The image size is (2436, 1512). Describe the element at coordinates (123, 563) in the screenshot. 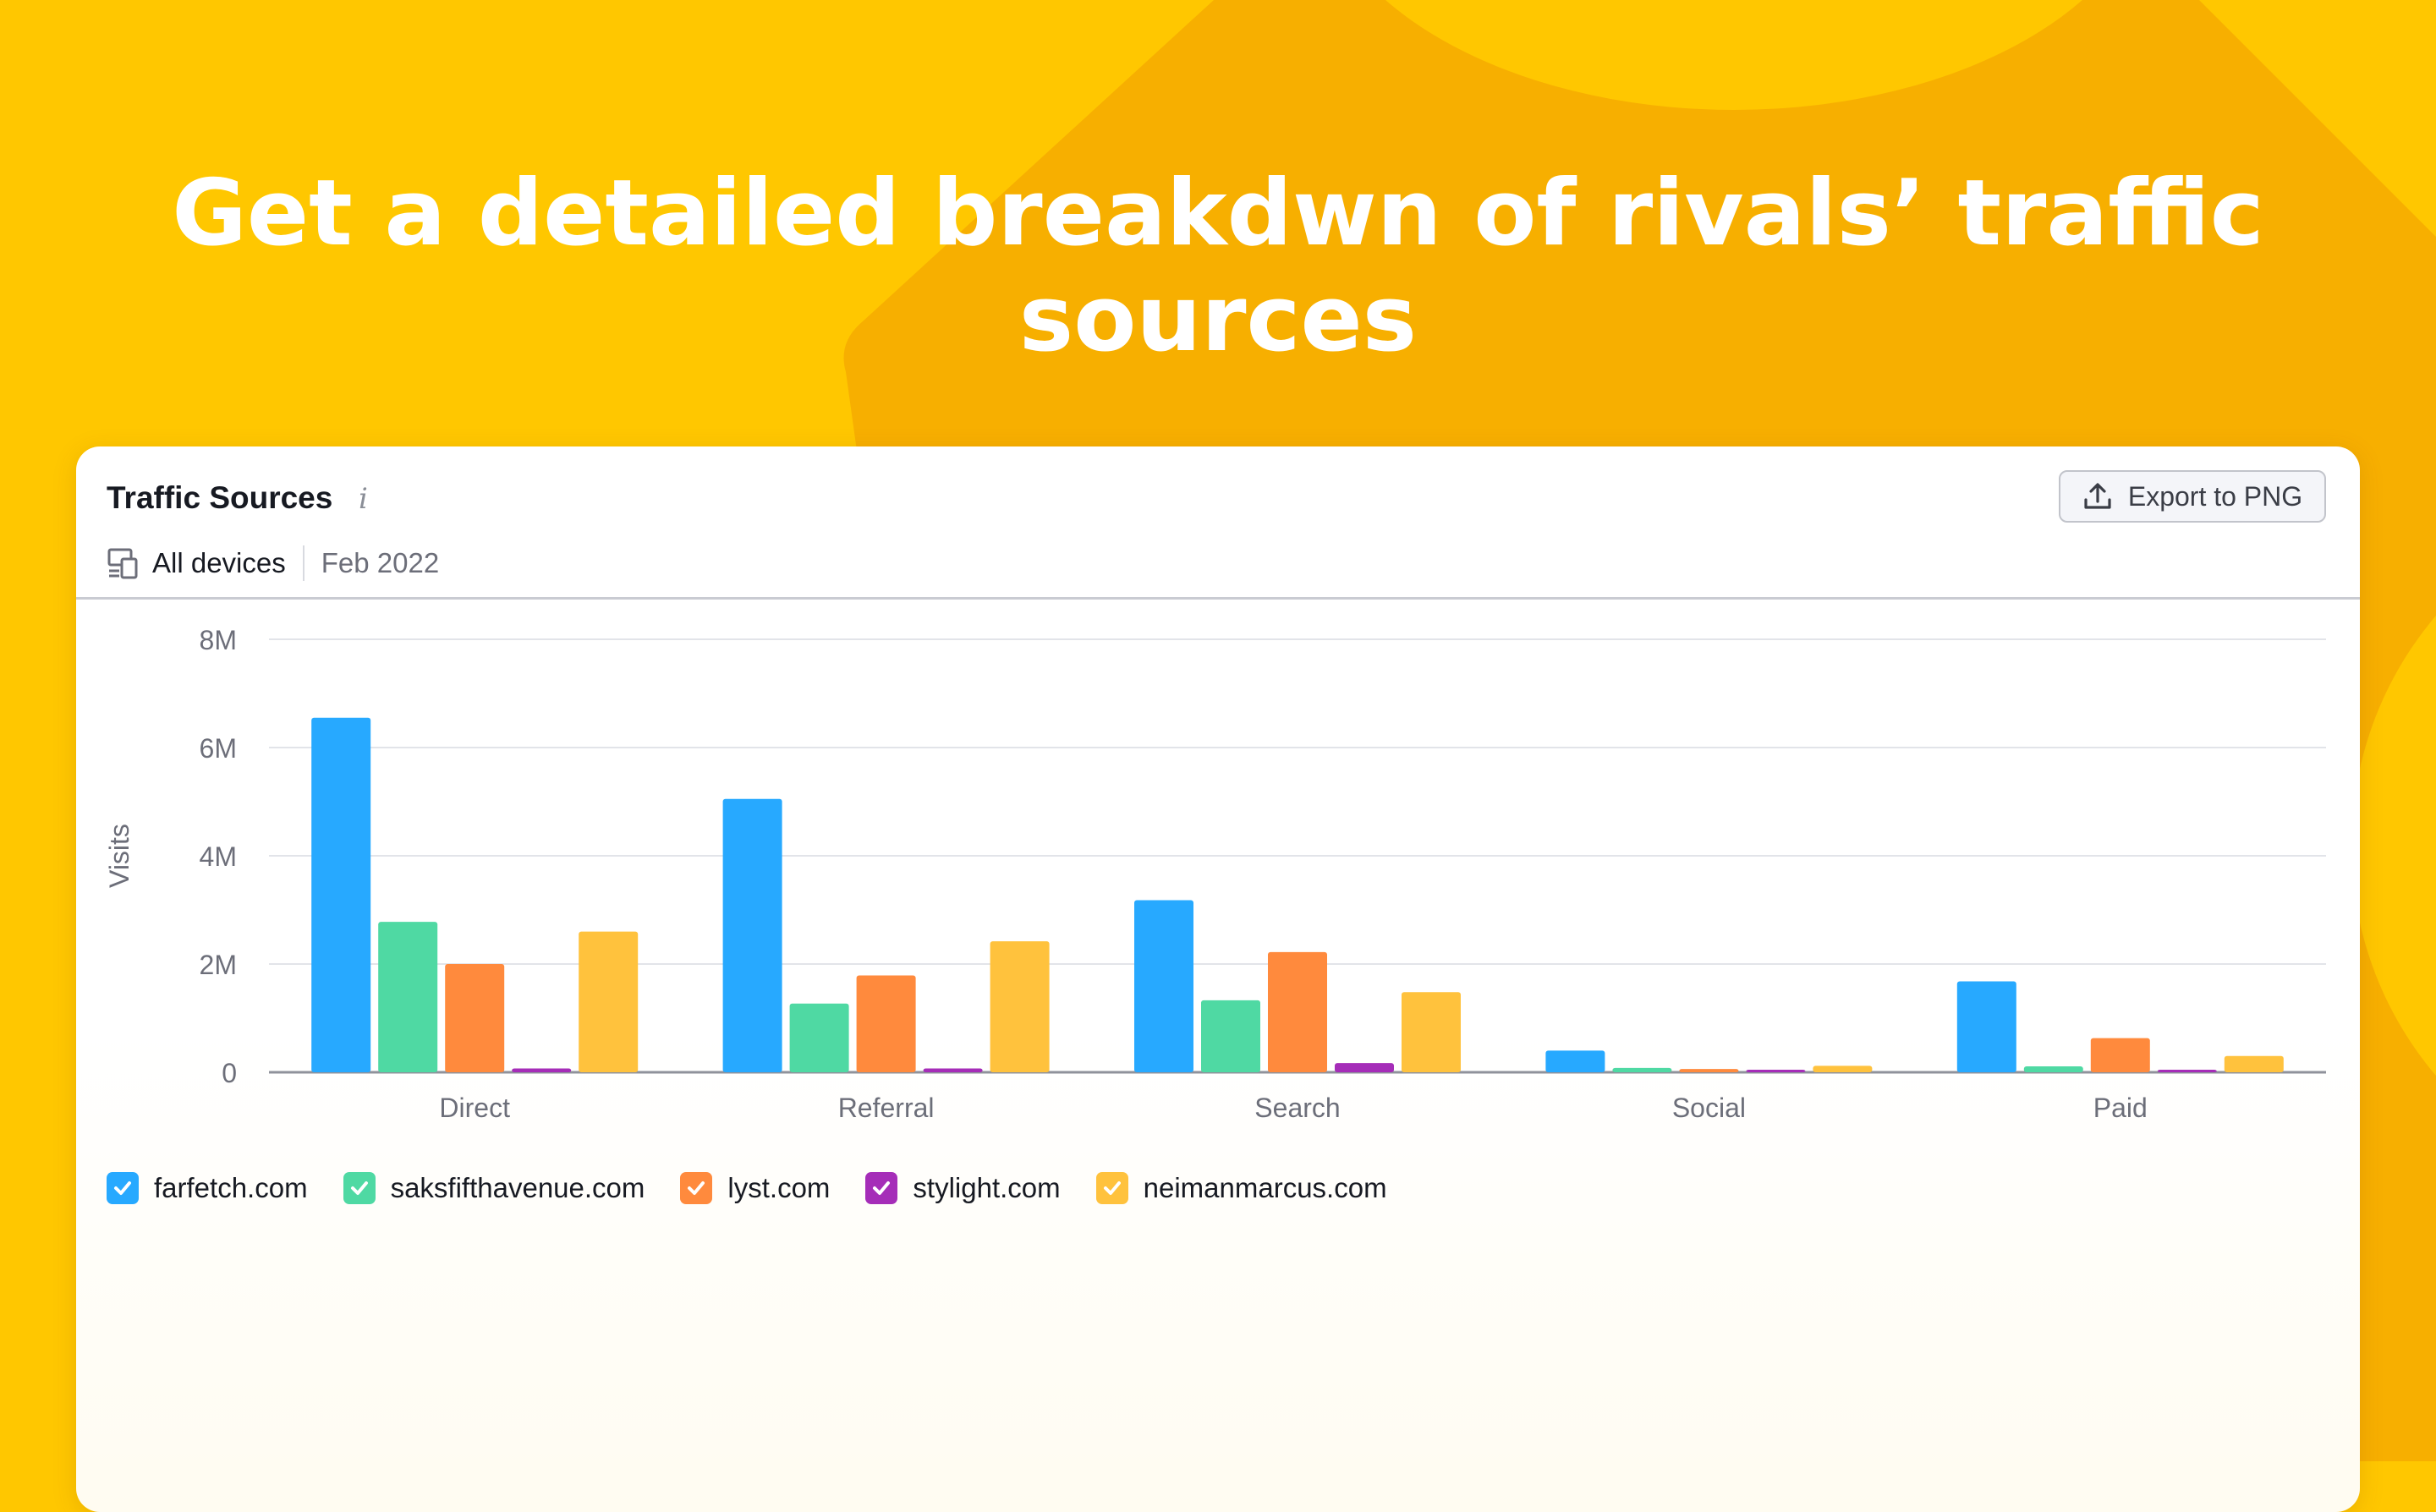

I see `devices-icon` at that location.